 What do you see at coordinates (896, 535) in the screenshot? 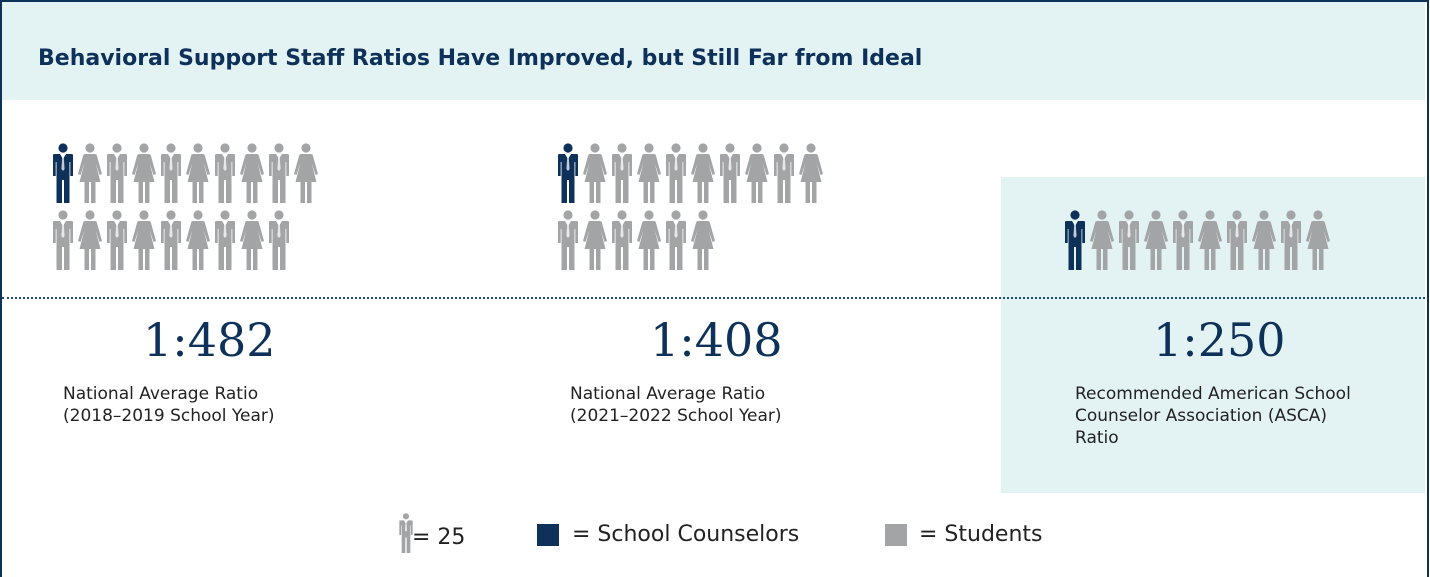
I see `student-swatch` at bounding box center [896, 535].